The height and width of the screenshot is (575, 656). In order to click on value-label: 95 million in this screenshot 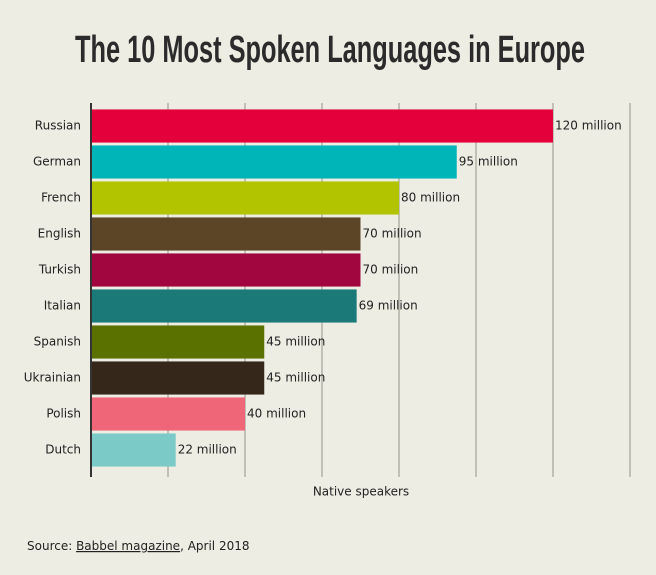, I will do `click(488, 162)`.